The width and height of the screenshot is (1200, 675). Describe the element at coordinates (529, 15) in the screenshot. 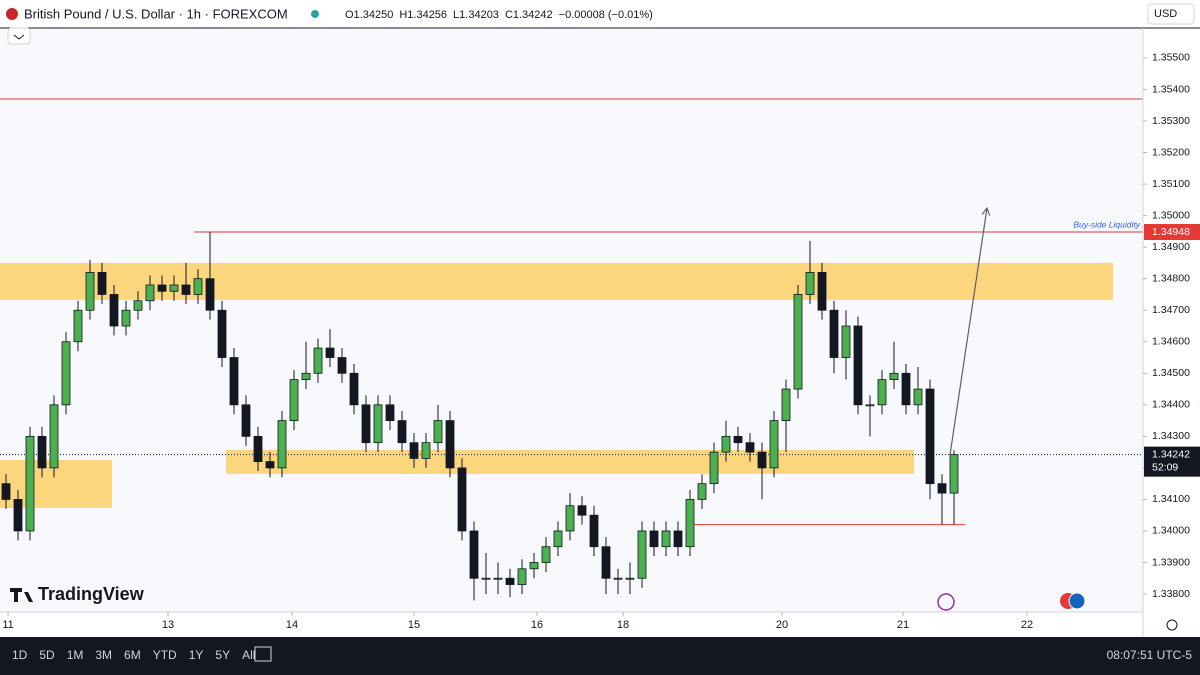

I see `ohlc-value: C1.34242` at that location.